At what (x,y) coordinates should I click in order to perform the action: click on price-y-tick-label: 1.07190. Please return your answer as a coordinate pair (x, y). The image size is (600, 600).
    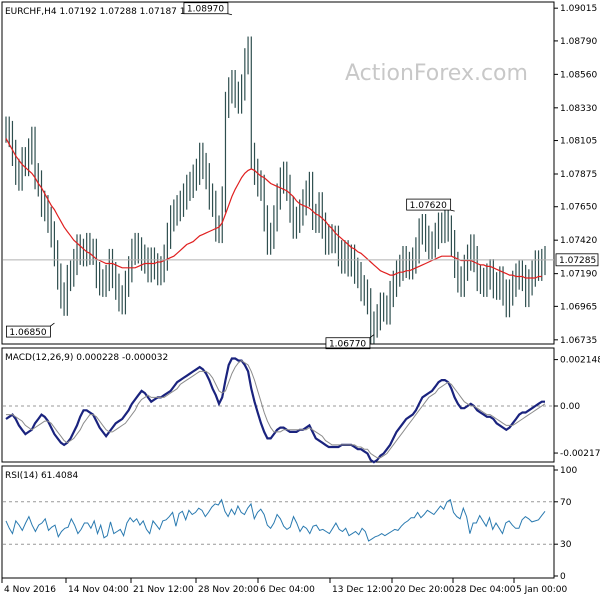
    Looking at the image, I should click on (578, 275).